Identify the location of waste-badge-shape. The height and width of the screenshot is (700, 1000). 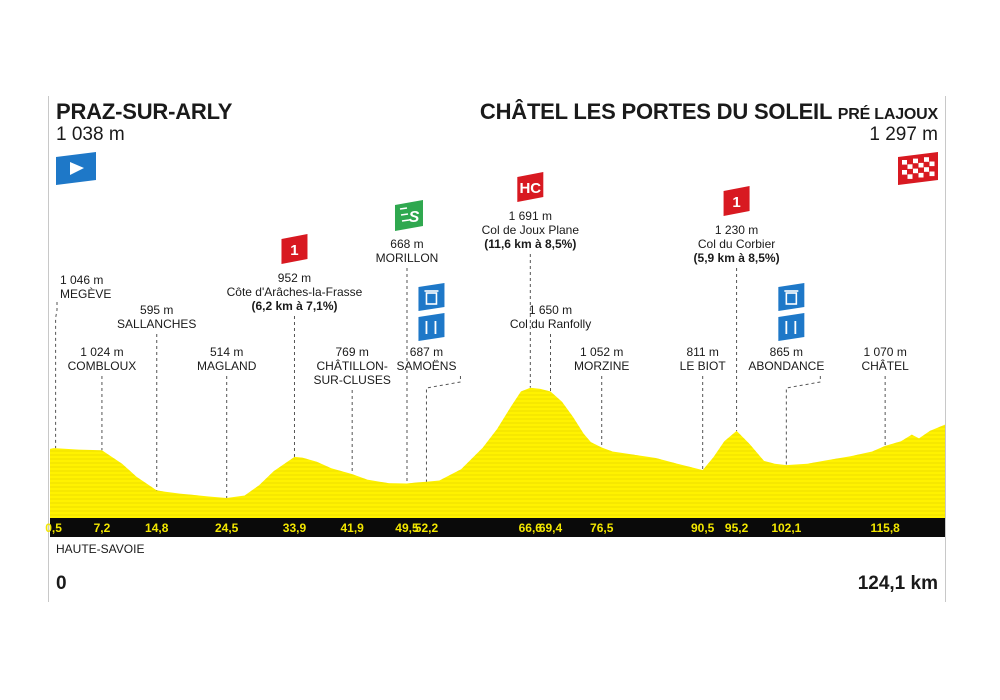
(791, 297).